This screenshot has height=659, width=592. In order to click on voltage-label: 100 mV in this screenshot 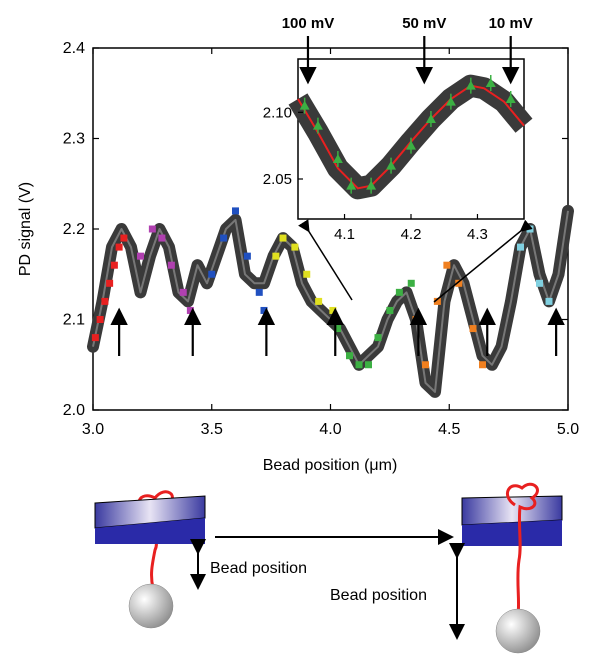, I will do `click(308, 23)`.